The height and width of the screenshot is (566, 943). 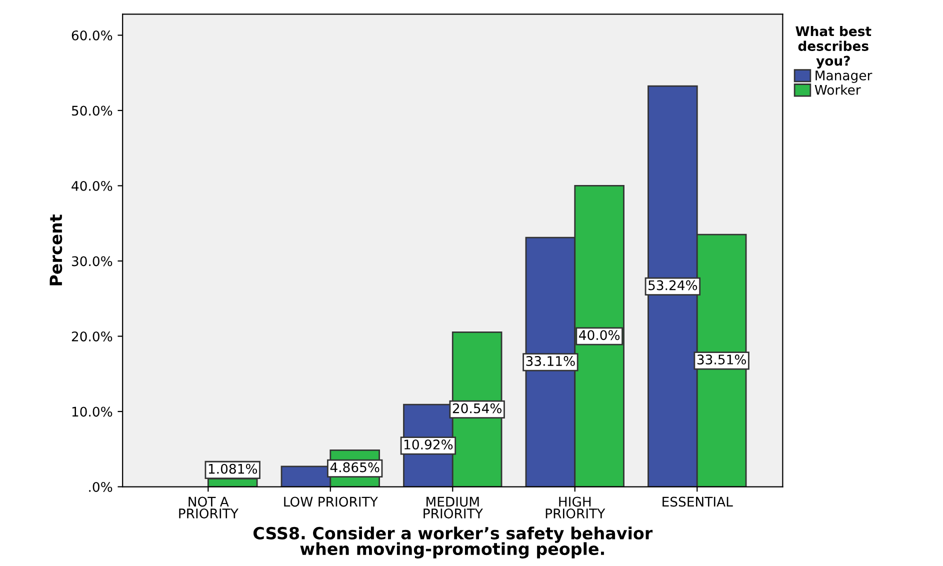 I want to click on y-tick-label: 50.0%, so click(x=92, y=111).